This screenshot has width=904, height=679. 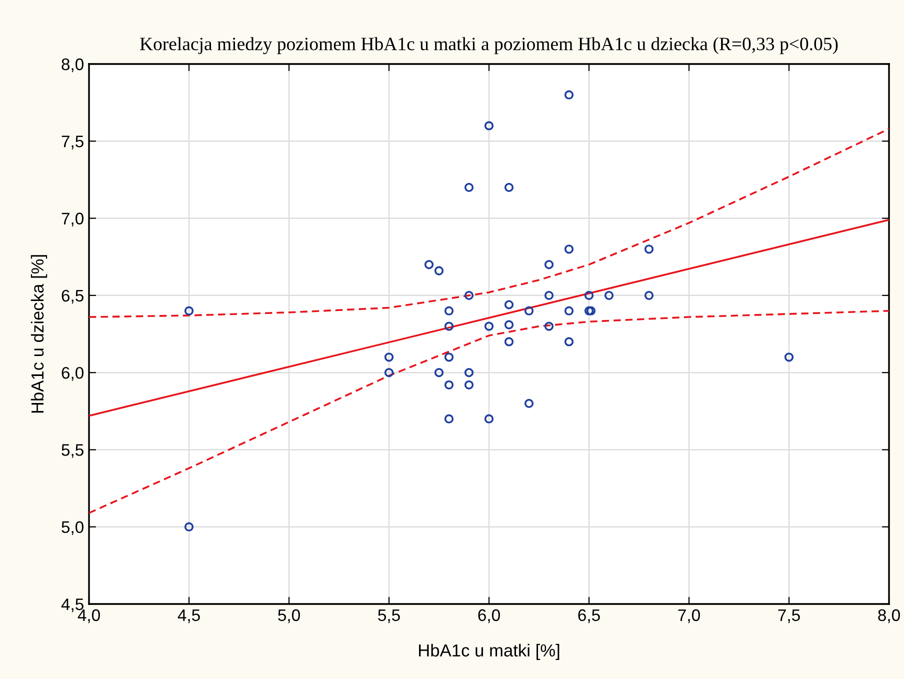 I want to click on y-tick-label: 8,0, so click(x=73, y=65).